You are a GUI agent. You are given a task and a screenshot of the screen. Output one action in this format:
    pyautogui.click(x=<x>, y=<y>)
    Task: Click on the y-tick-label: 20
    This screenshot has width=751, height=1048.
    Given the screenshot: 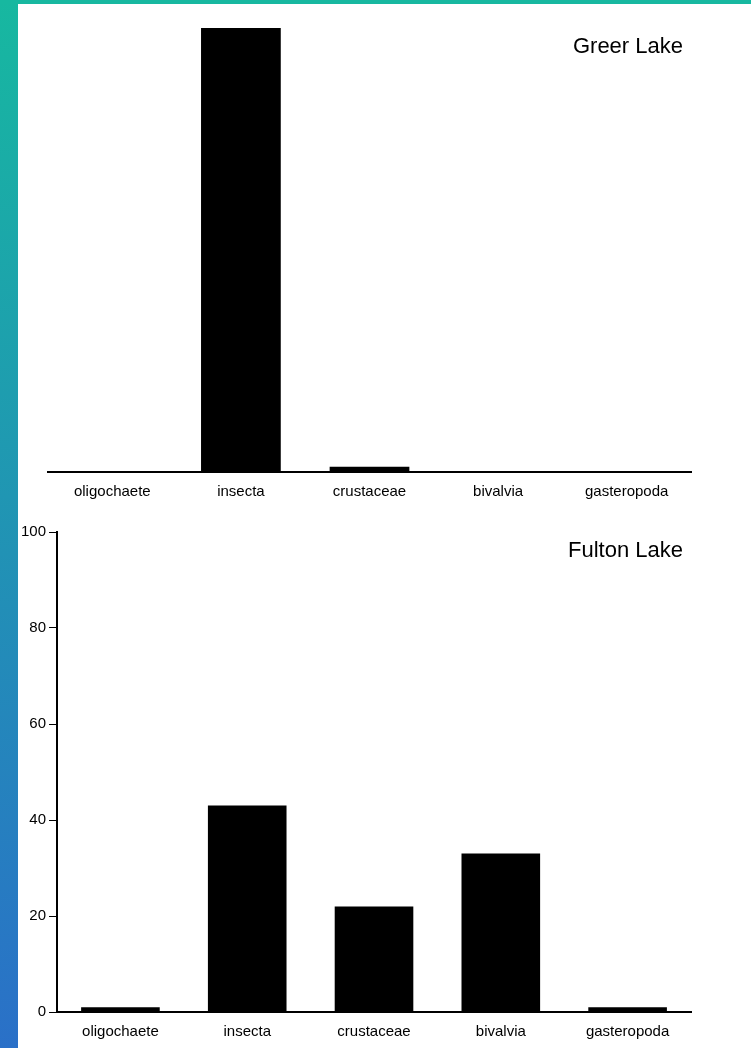 What is the action you would take?
    pyautogui.click(x=38, y=915)
    